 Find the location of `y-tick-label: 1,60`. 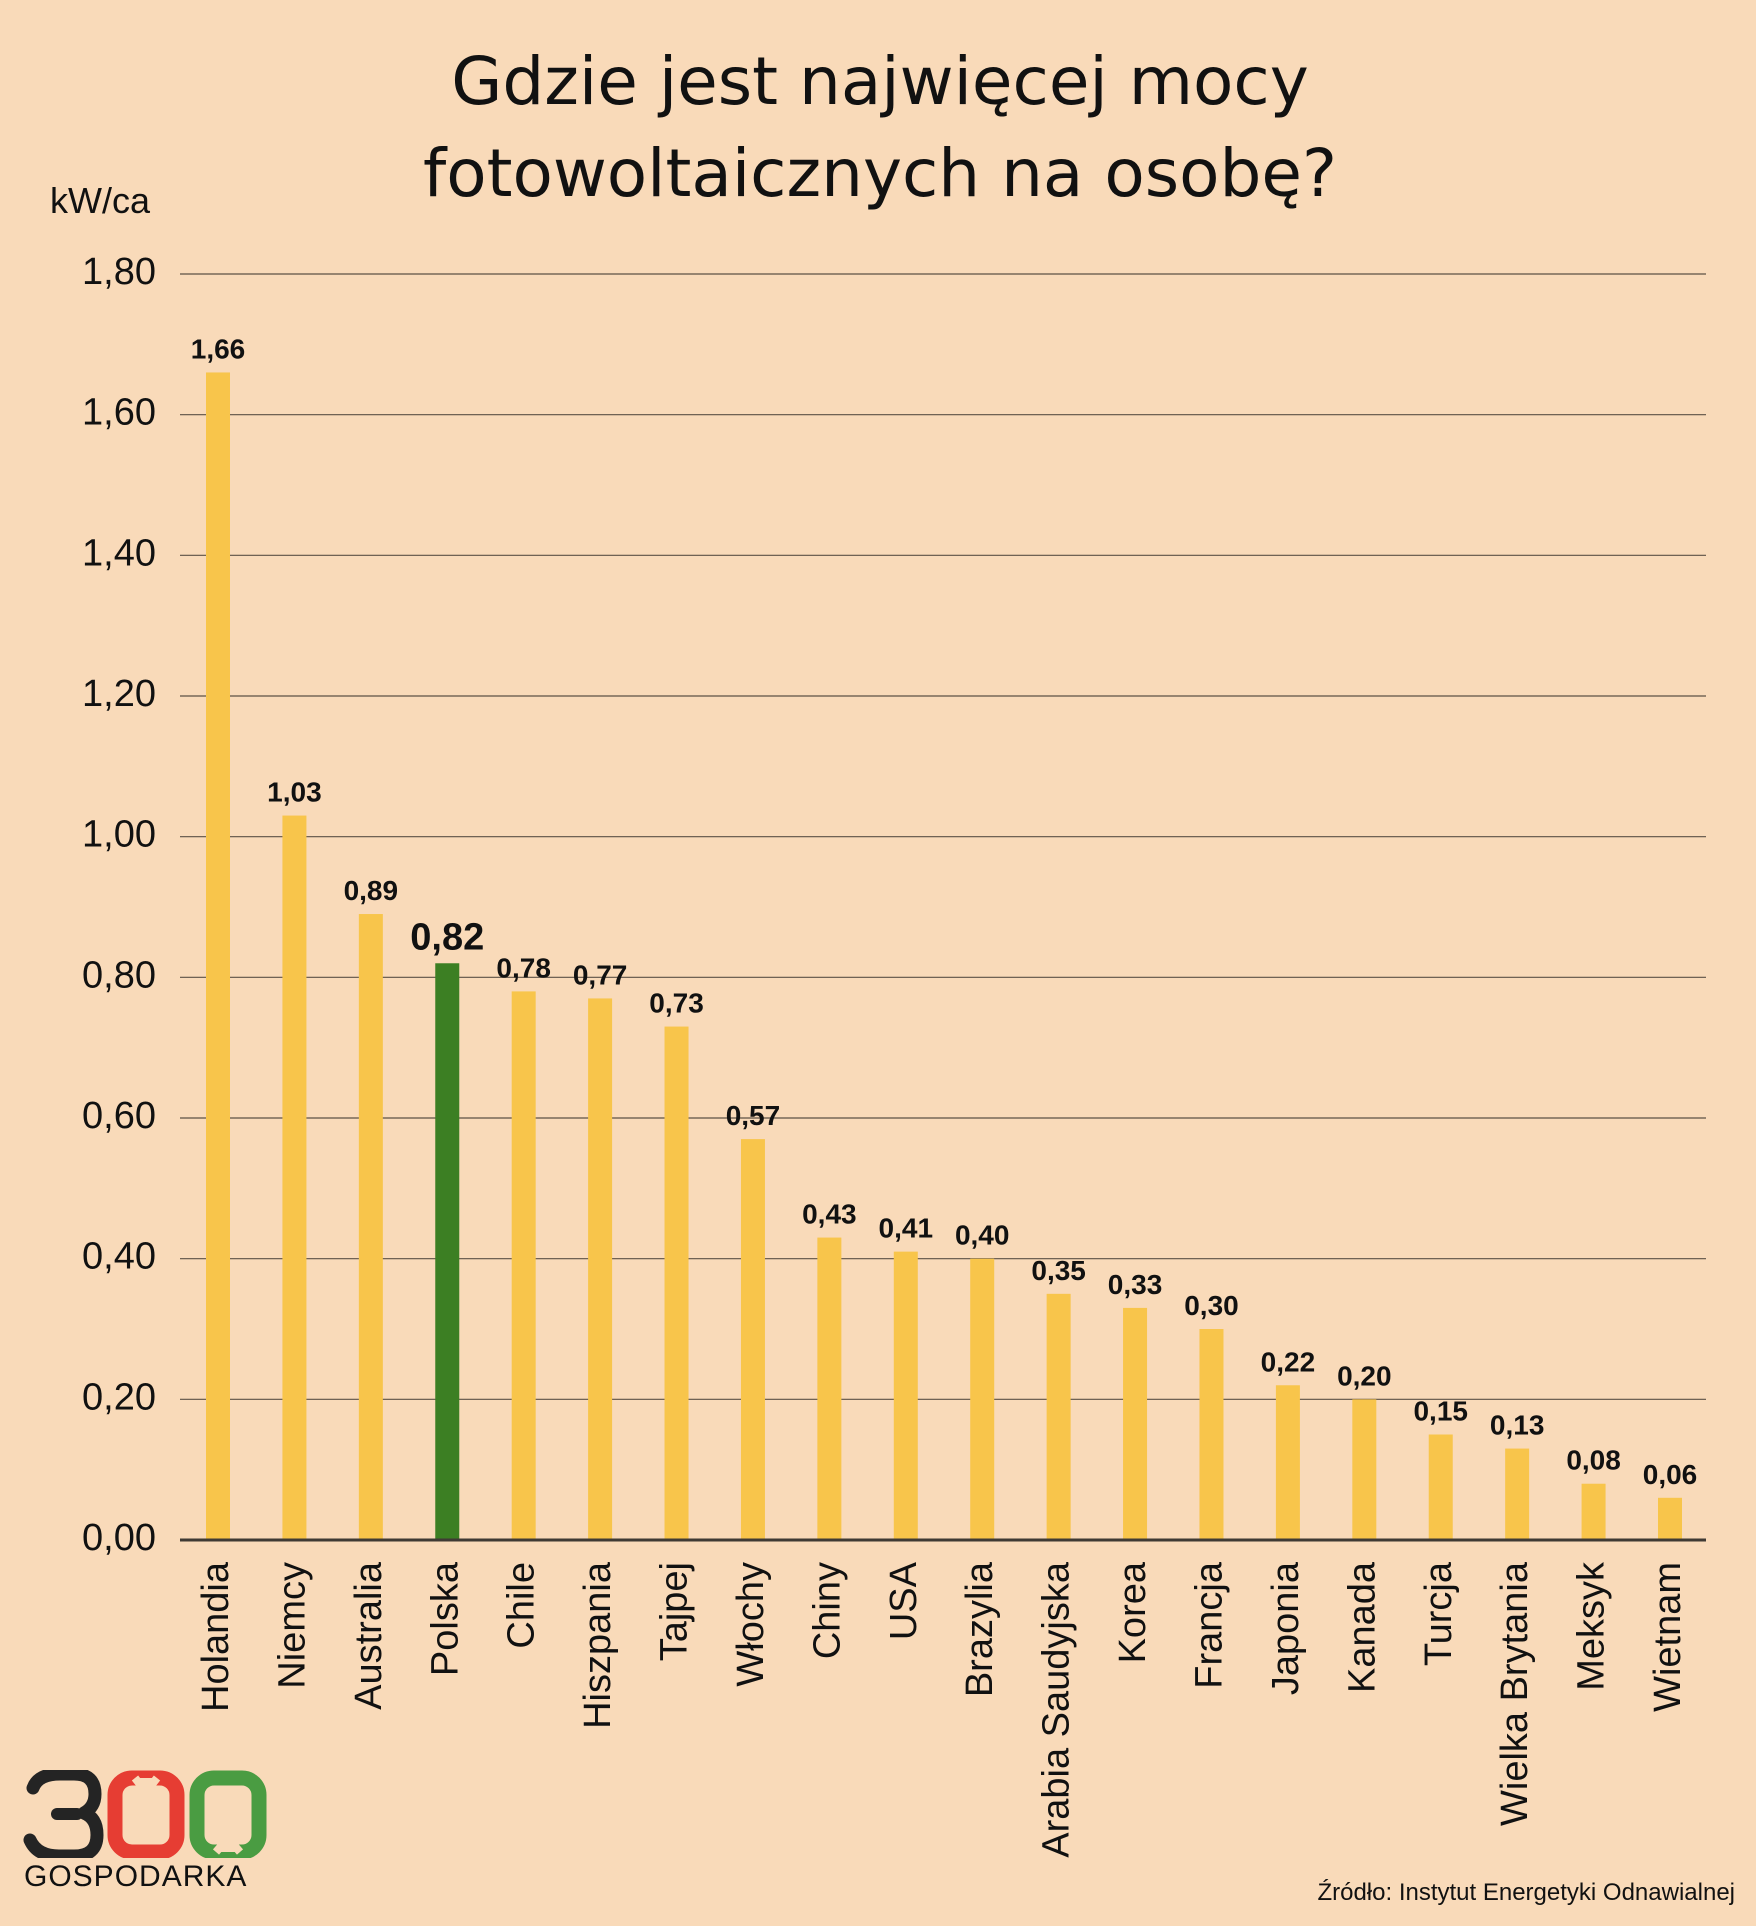

y-tick-label: 1,60 is located at coordinates (119, 413).